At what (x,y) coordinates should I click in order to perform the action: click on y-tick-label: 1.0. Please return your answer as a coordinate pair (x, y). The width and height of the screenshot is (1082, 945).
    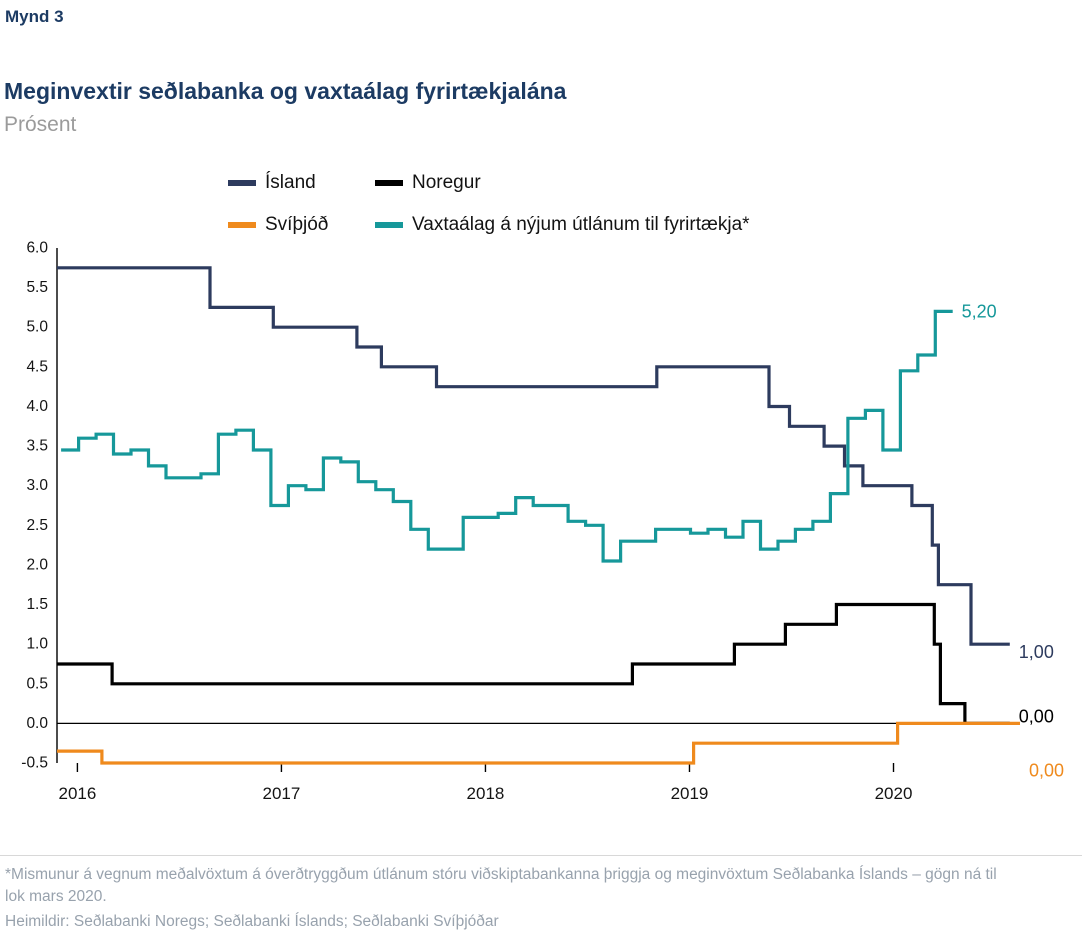
    Looking at the image, I should click on (37, 644).